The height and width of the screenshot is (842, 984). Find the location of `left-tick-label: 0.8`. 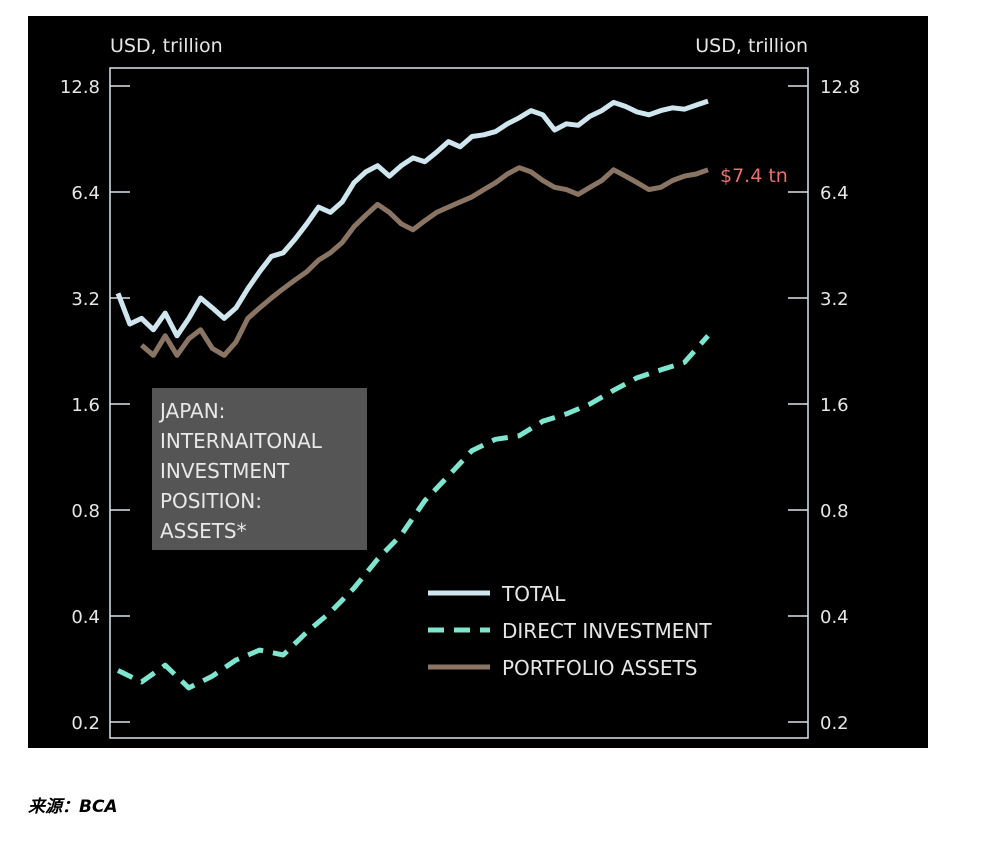

left-tick-label: 0.8 is located at coordinates (85, 511).